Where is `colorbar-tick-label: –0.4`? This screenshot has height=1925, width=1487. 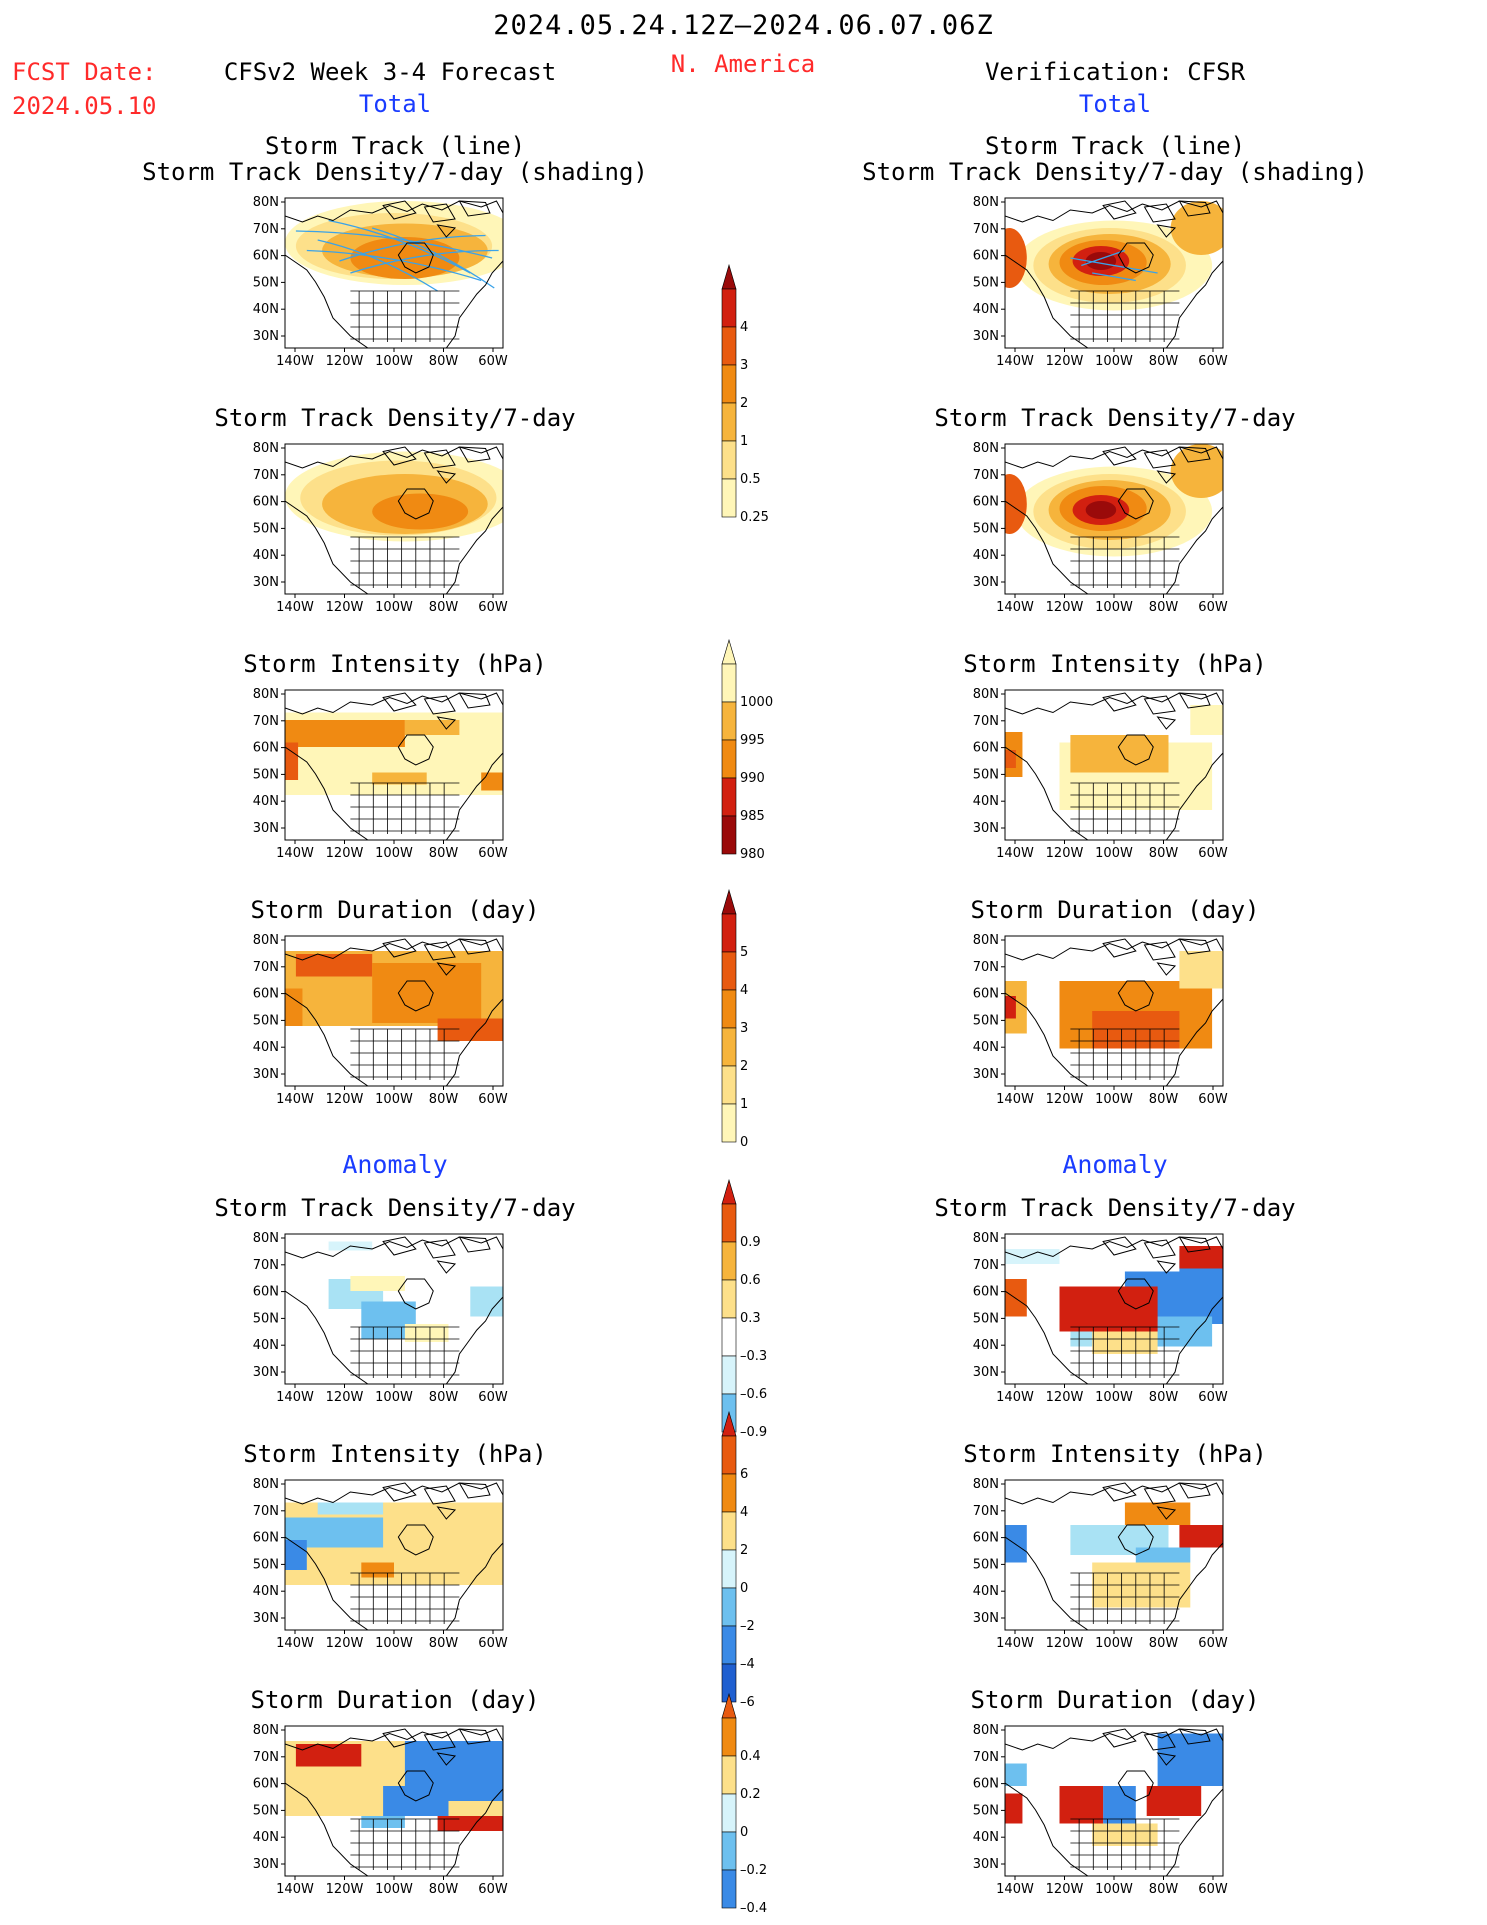 colorbar-tick-label: –0.4 is located at coordinates (753, 1908).